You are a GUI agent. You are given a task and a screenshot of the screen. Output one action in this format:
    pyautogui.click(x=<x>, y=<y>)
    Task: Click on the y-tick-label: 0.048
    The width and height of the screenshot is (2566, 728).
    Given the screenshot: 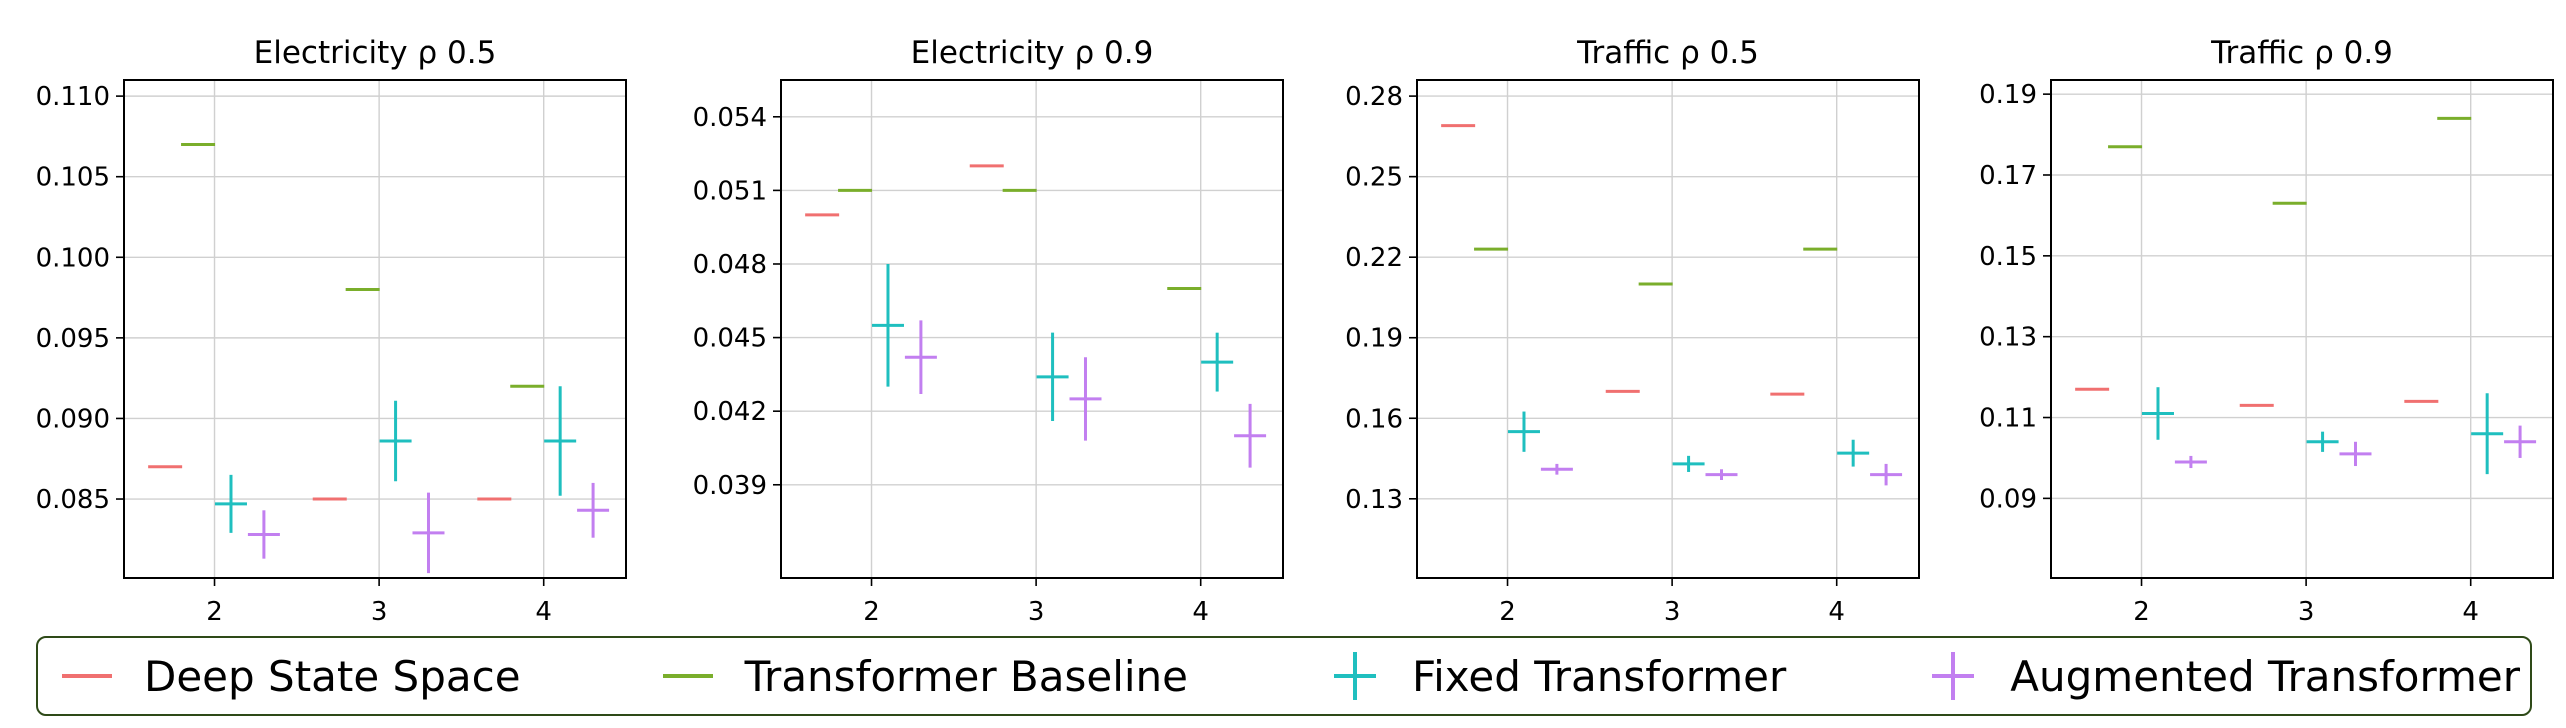 What is the action you would take?
    pyautogui.click(x=730, y=265)
    